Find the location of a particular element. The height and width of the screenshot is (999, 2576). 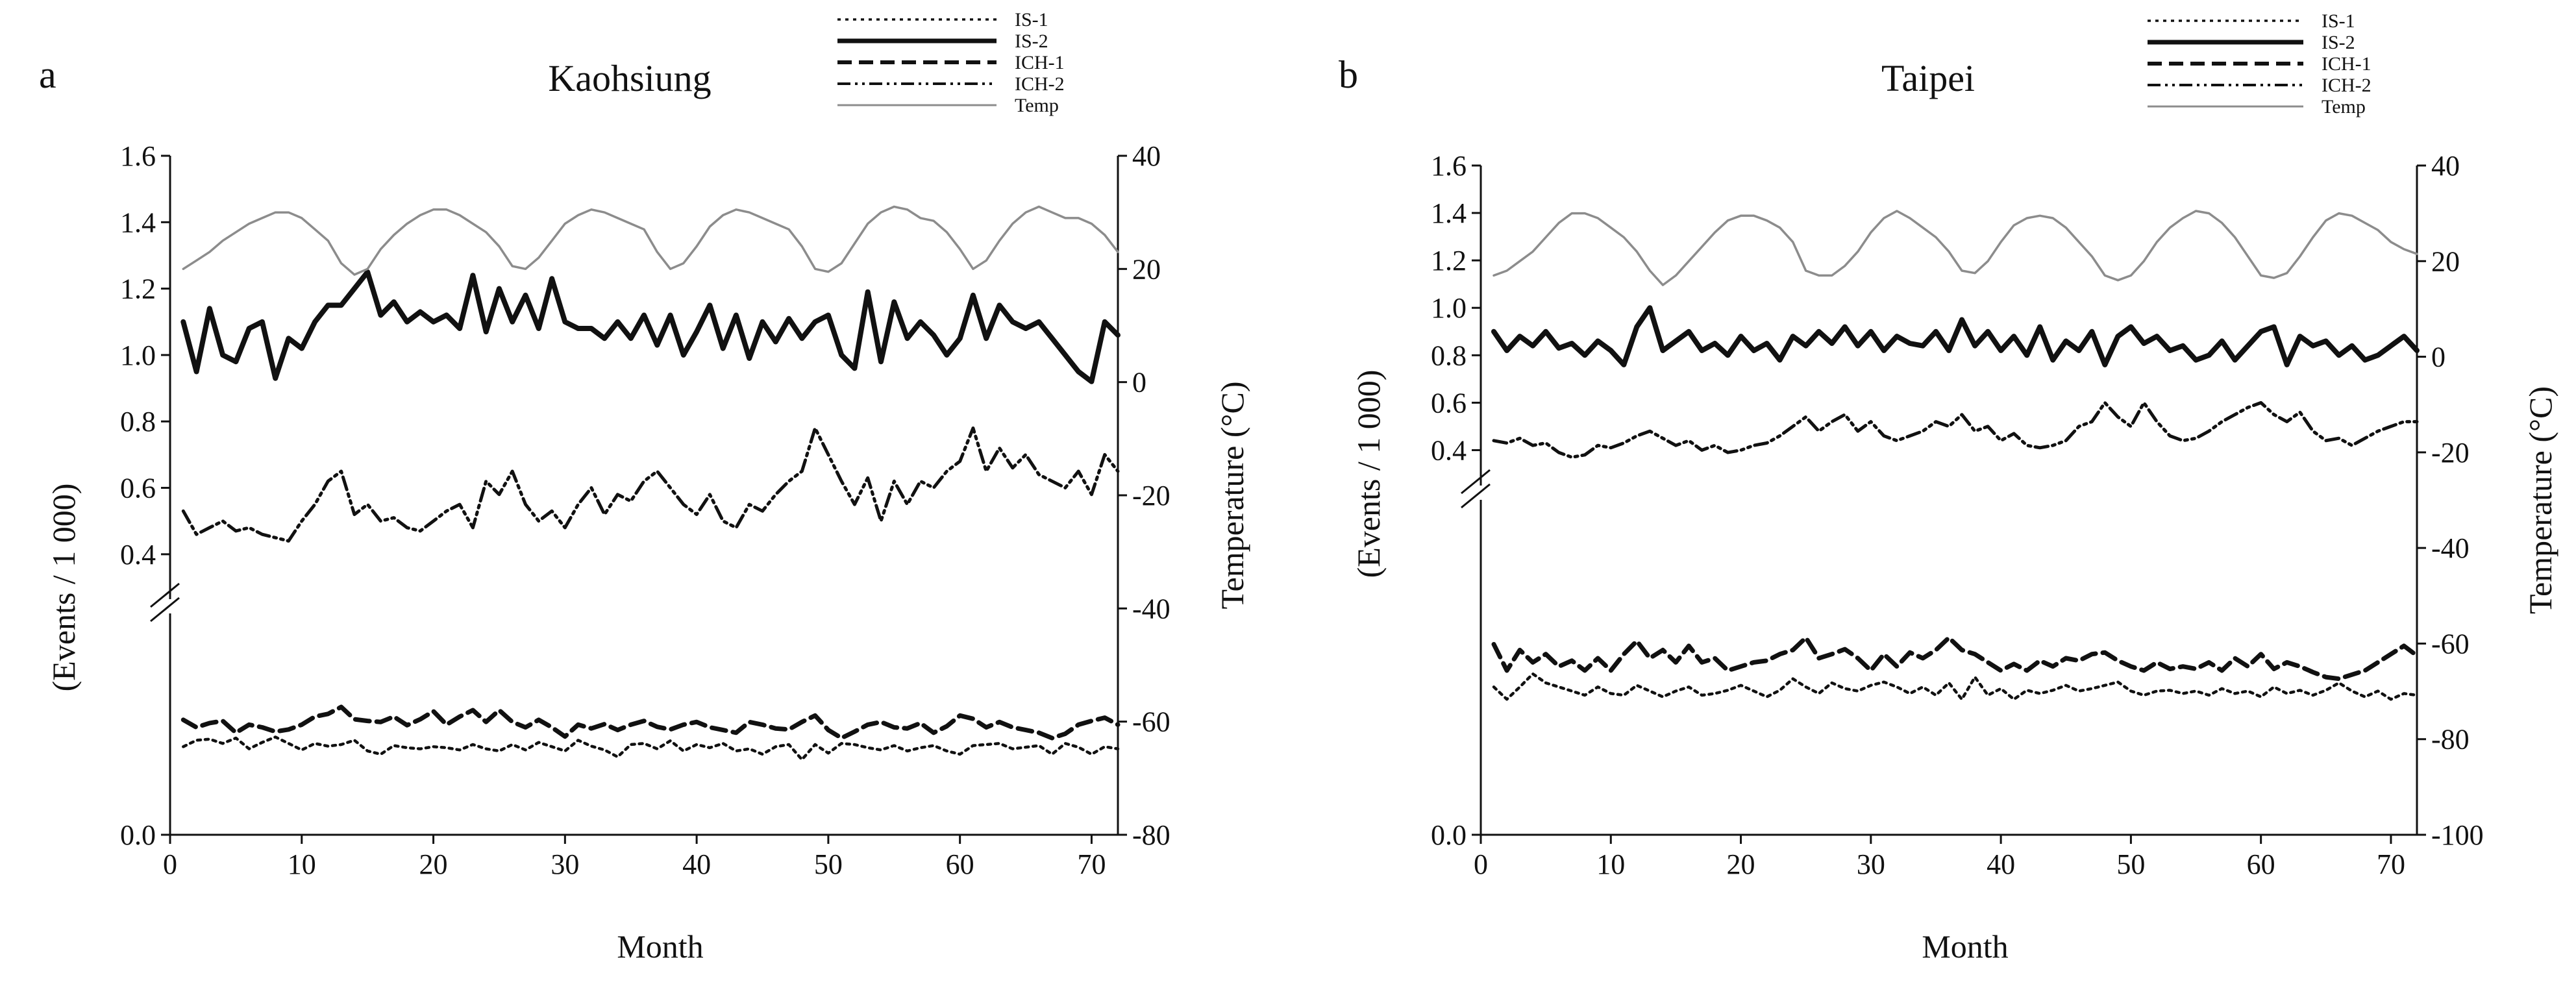

y2-tick-label: -100 is located at coordinates (2457, 835).